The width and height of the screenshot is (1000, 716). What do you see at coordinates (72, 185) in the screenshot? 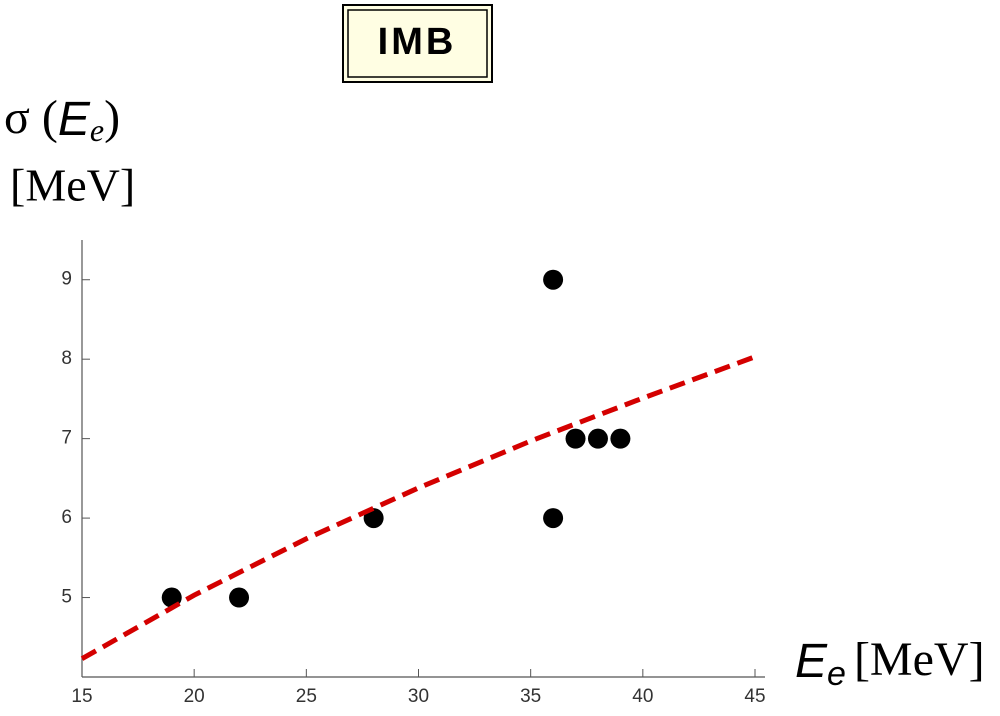
I see `y-axis-unit: [MeV]` at bounding box center [72, 185].